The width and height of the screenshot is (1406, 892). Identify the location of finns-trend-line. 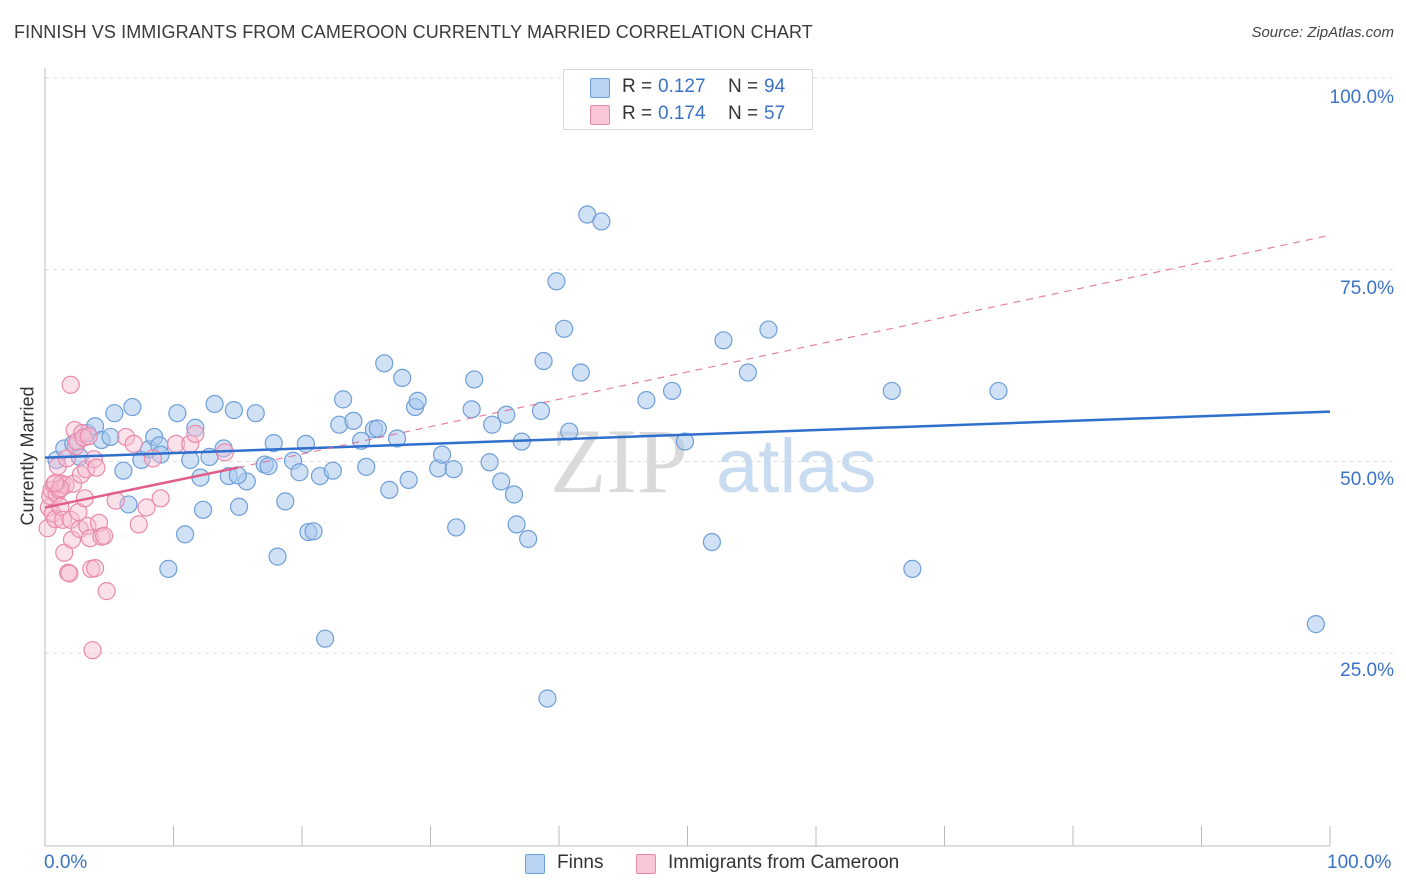
(687, 434).